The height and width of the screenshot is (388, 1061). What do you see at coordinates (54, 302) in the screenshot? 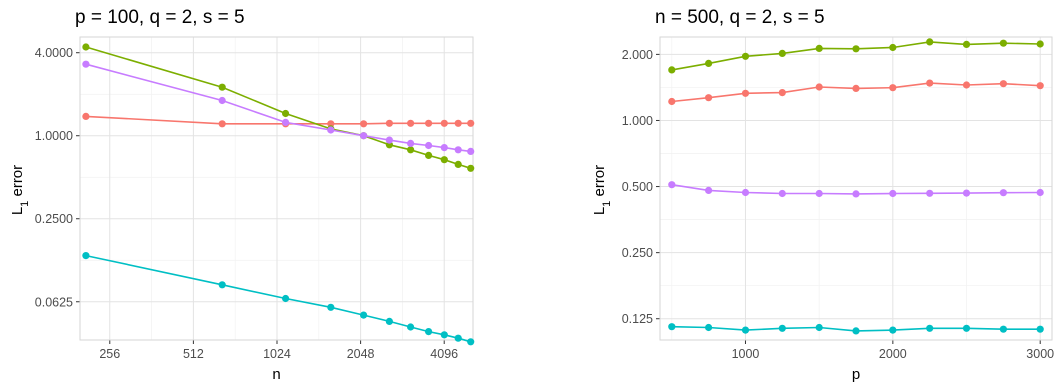
I see `y-tick-label: 0.0625` at bounding box center [54, 302].